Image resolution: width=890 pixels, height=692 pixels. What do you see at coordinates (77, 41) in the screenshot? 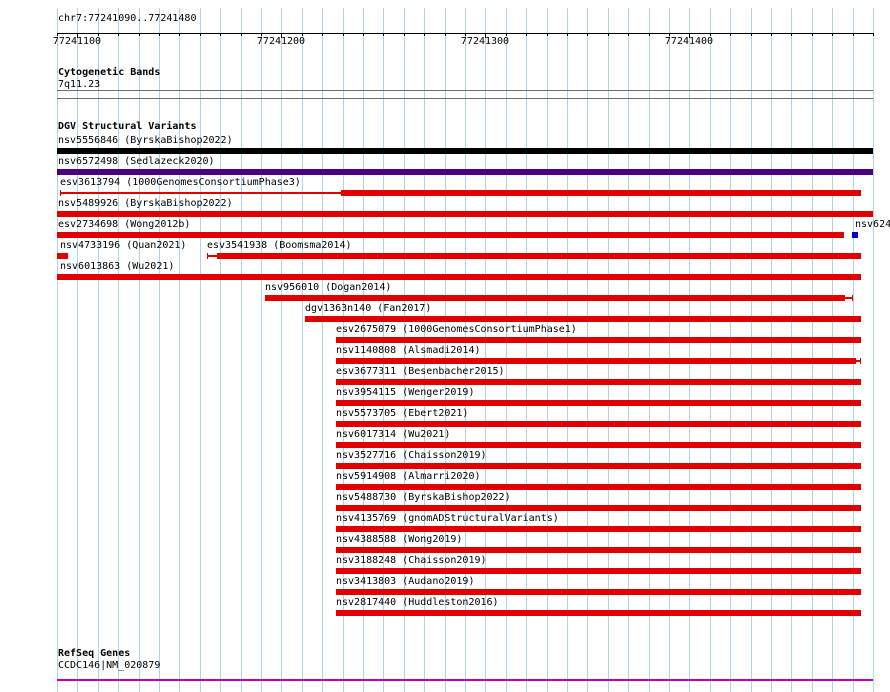
I see `ruler-tick-label: 77241100` at bounding box center [77, 41].